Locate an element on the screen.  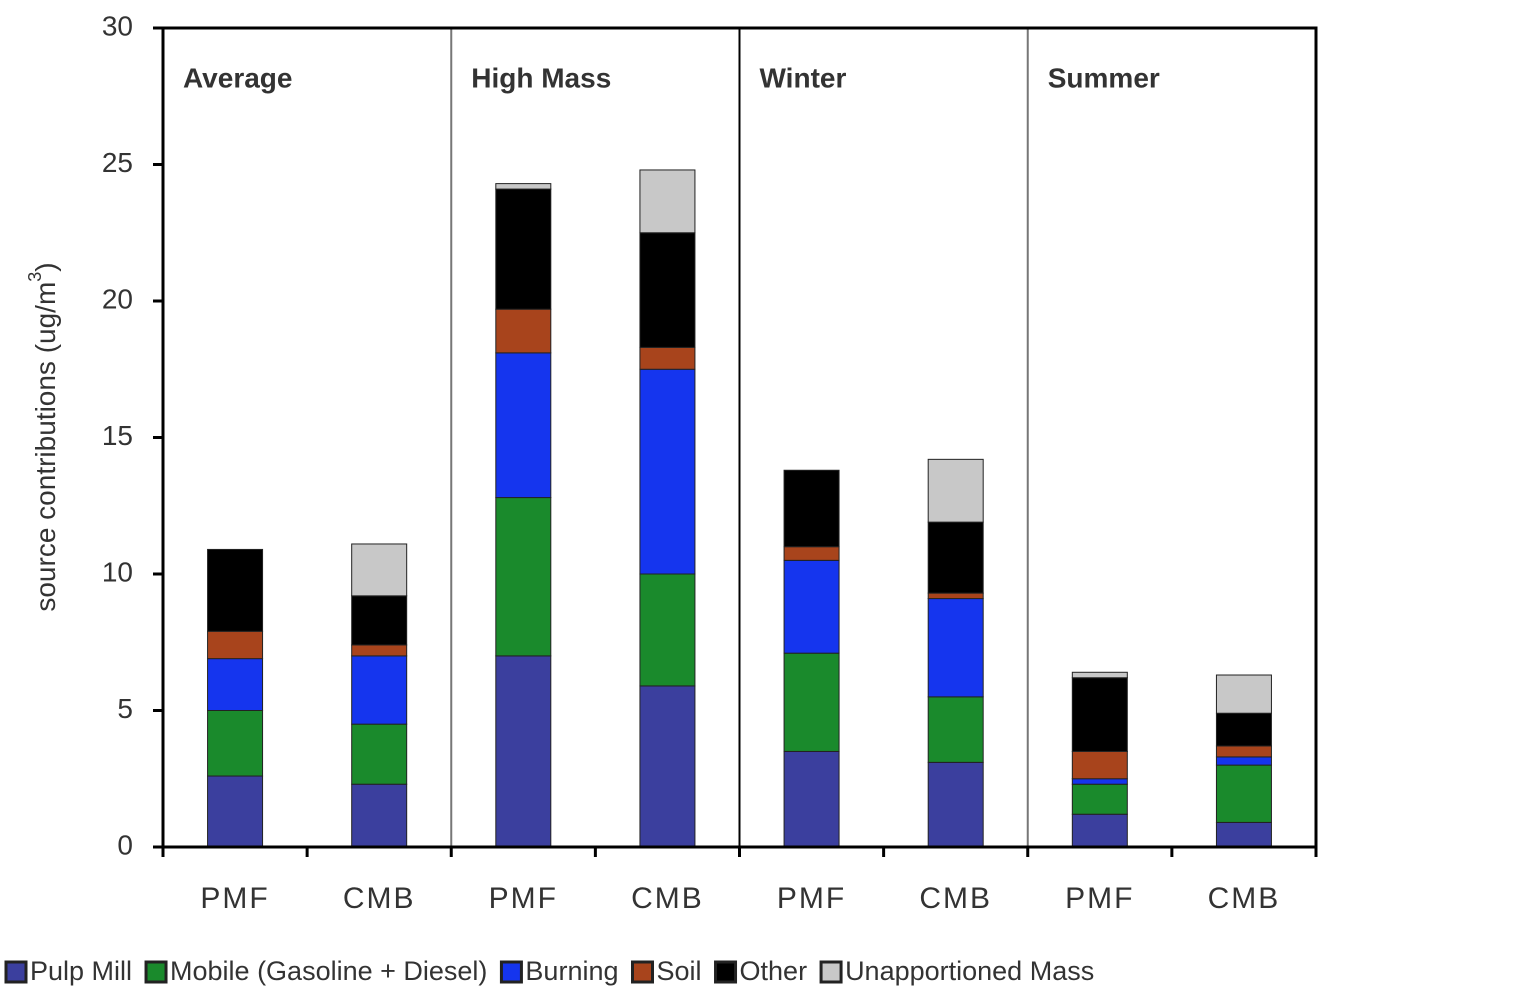
group-label: High Mass is located at coordinates (541, 77).